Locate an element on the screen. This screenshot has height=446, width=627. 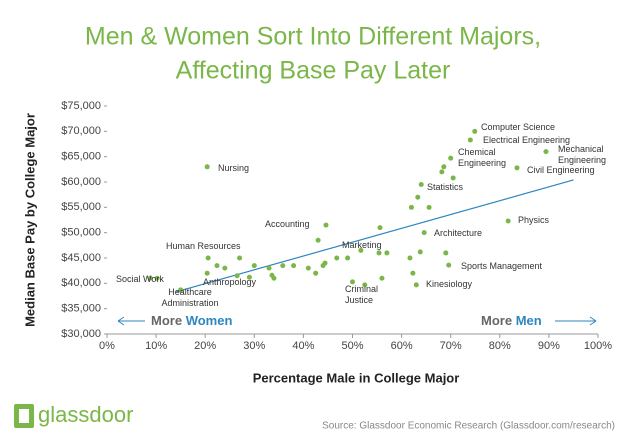
annotation-line: Justice is located at coordinates (359, 300).